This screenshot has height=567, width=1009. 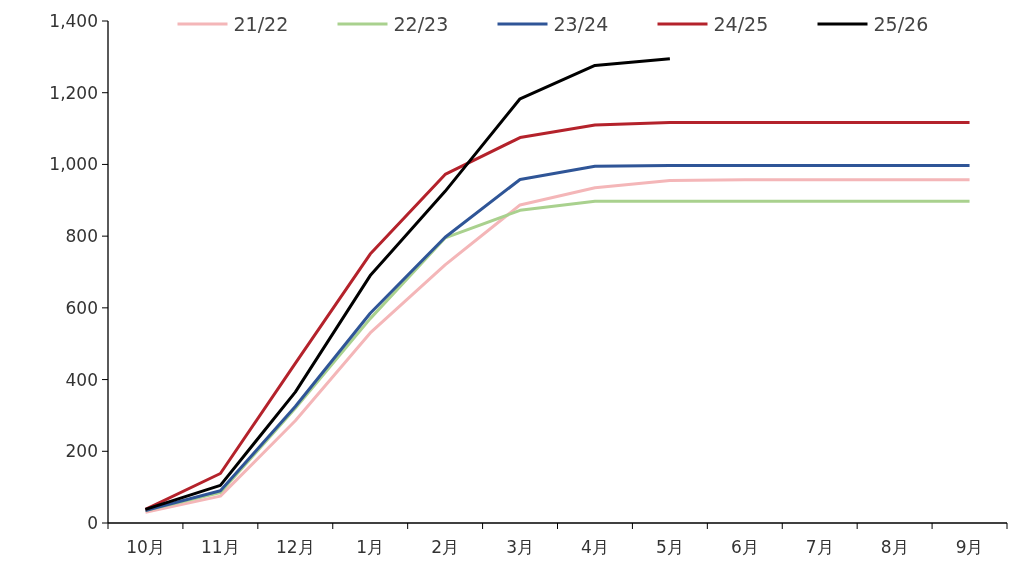 What do you see at coordinates (669, 547) in the screenshot?
I see `x-tick-label: 5月` at bounding box center [669, 547].